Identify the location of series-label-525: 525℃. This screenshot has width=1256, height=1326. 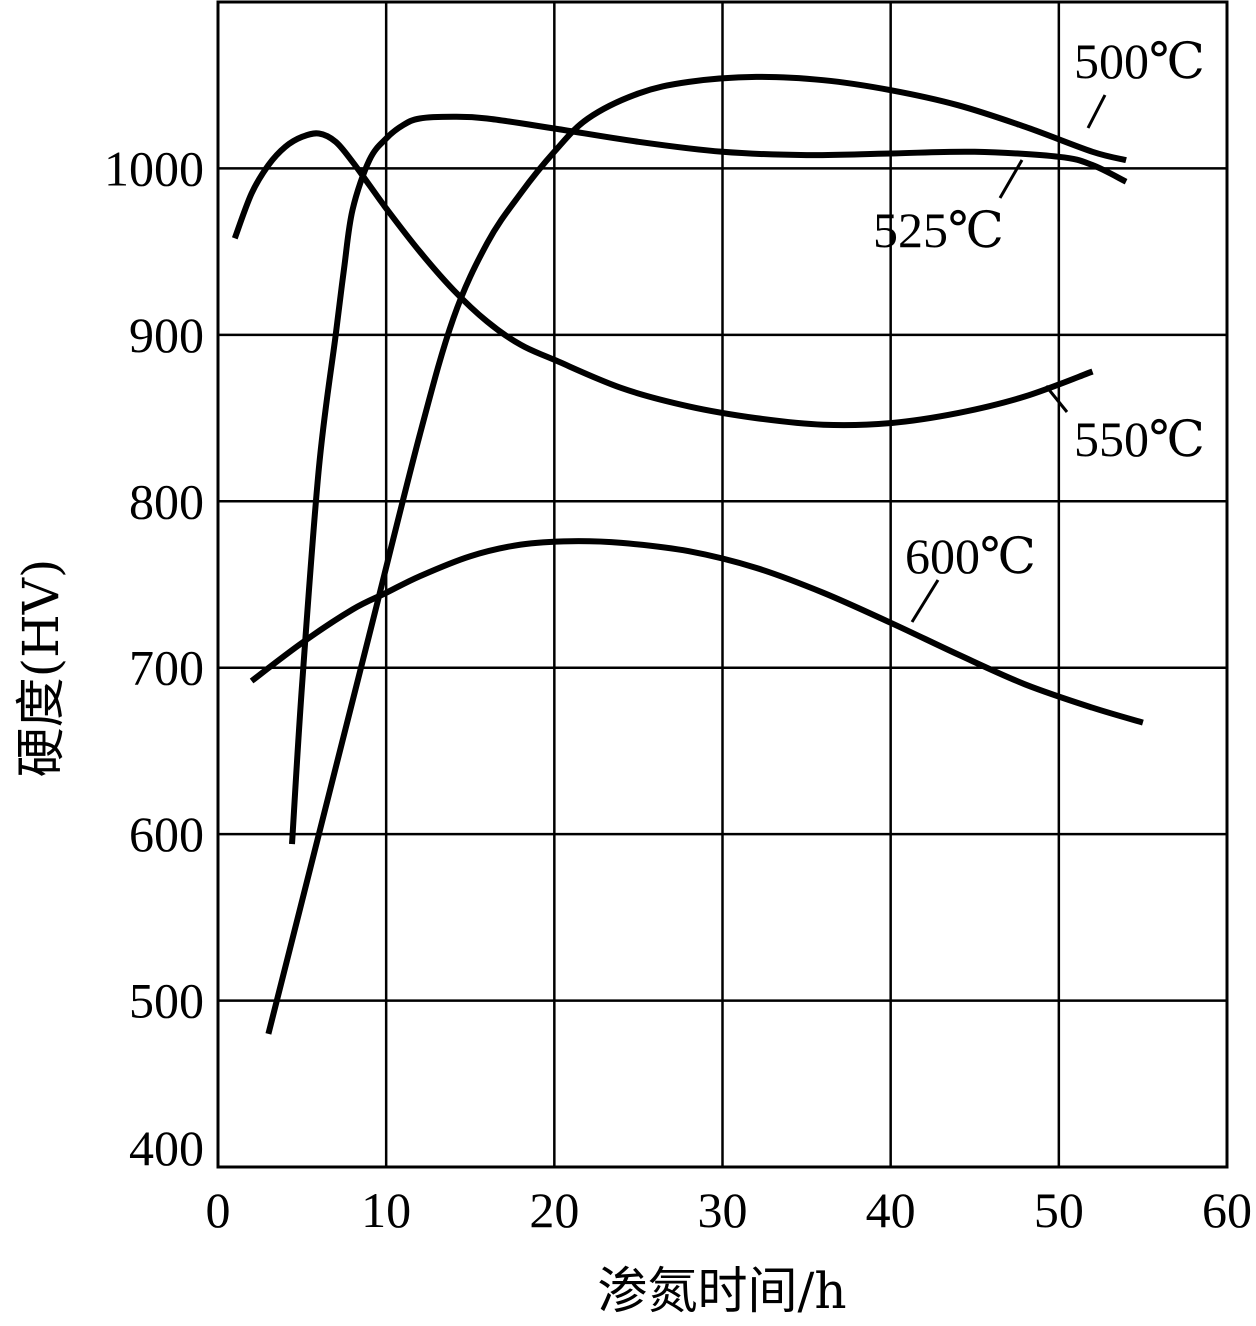
(938, 230).